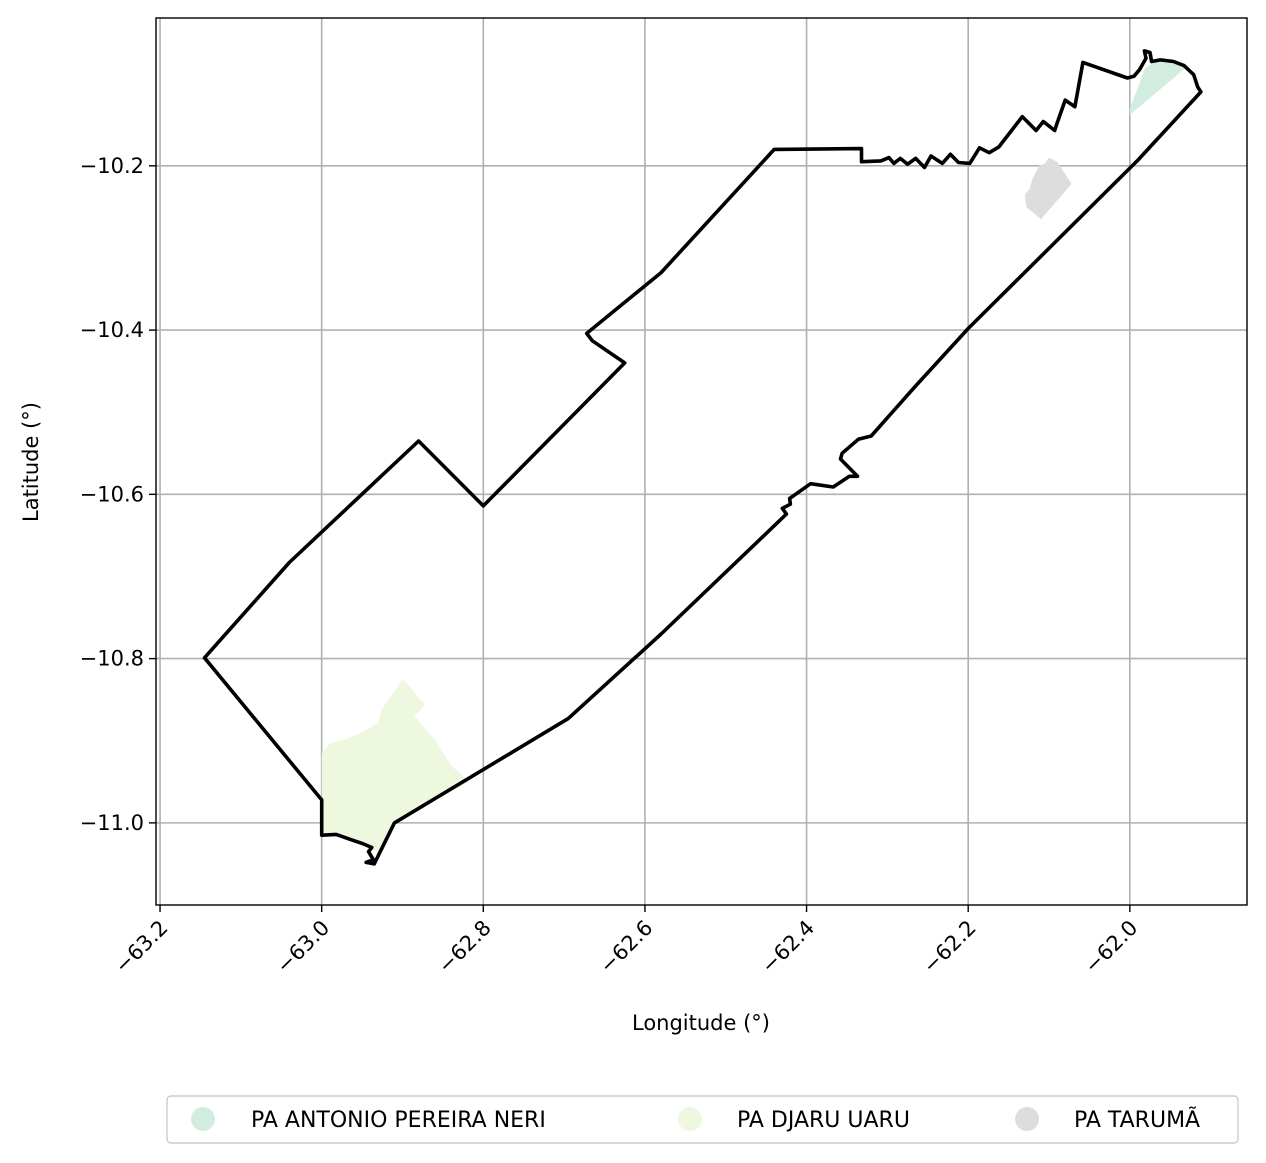 The image size is (1266, 1163). Describe the element at coordinates (690, 1119) in the screenshot. I see `legend-marker-djaru-uaru` at that location.